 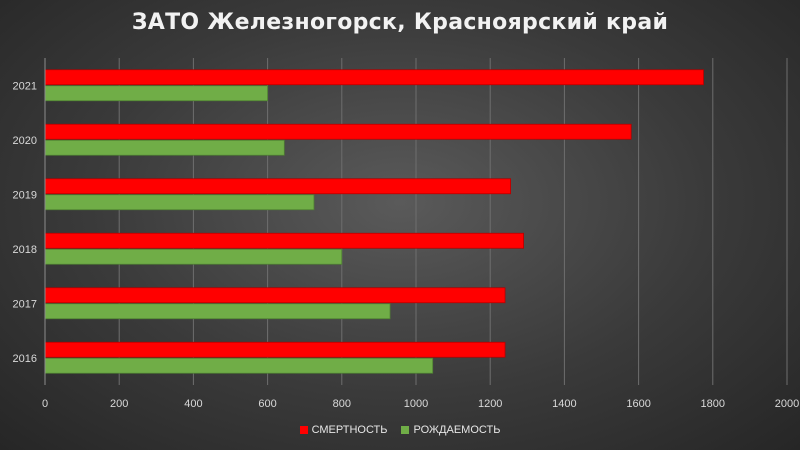 What do you see at coordinates (275, 295) in the screenshot?
I see `bar-deaths-2017` at bounding box center [275, 295].